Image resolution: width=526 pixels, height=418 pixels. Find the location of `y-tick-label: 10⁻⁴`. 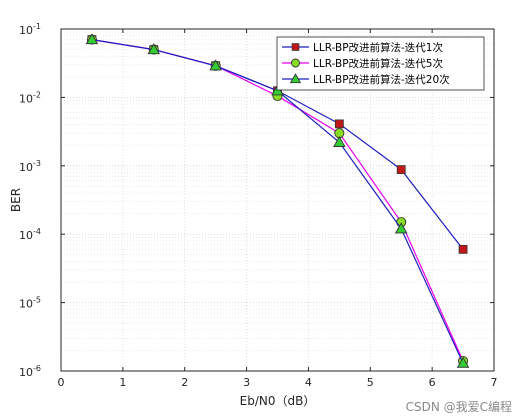

y-tick-label: 10⁻⁴ is located at coordinates (30, 234).